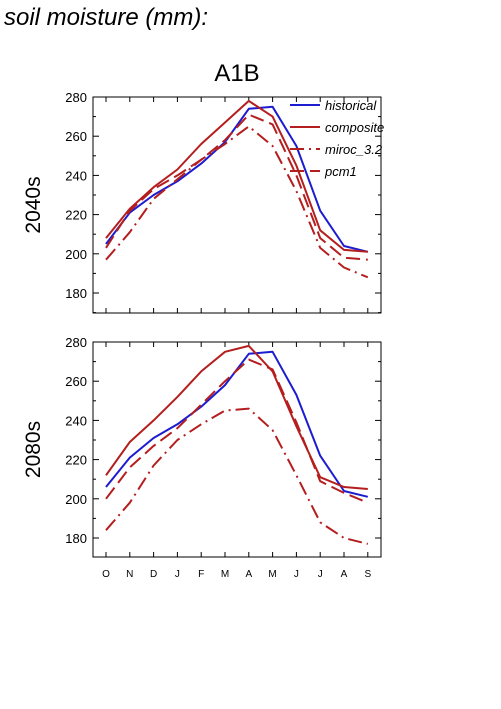 The image size is (501, 709). Describe the element at coordinates (367, 574) in the screenshot. I see `x-tick-label: S` at that location.